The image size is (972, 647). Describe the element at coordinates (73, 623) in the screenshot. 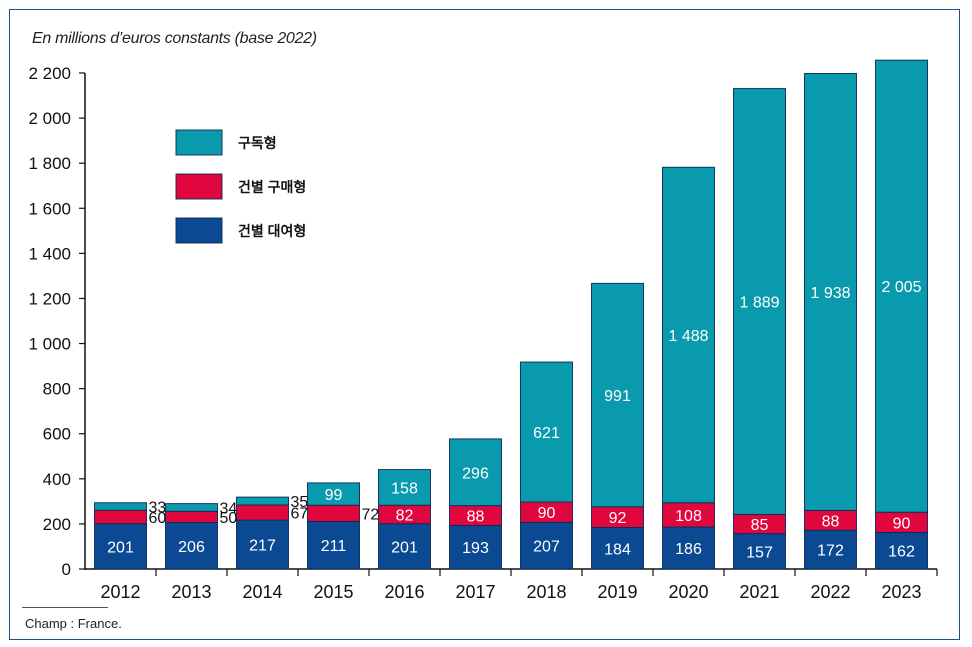

I see `source-note: Champ : France.` at that location.